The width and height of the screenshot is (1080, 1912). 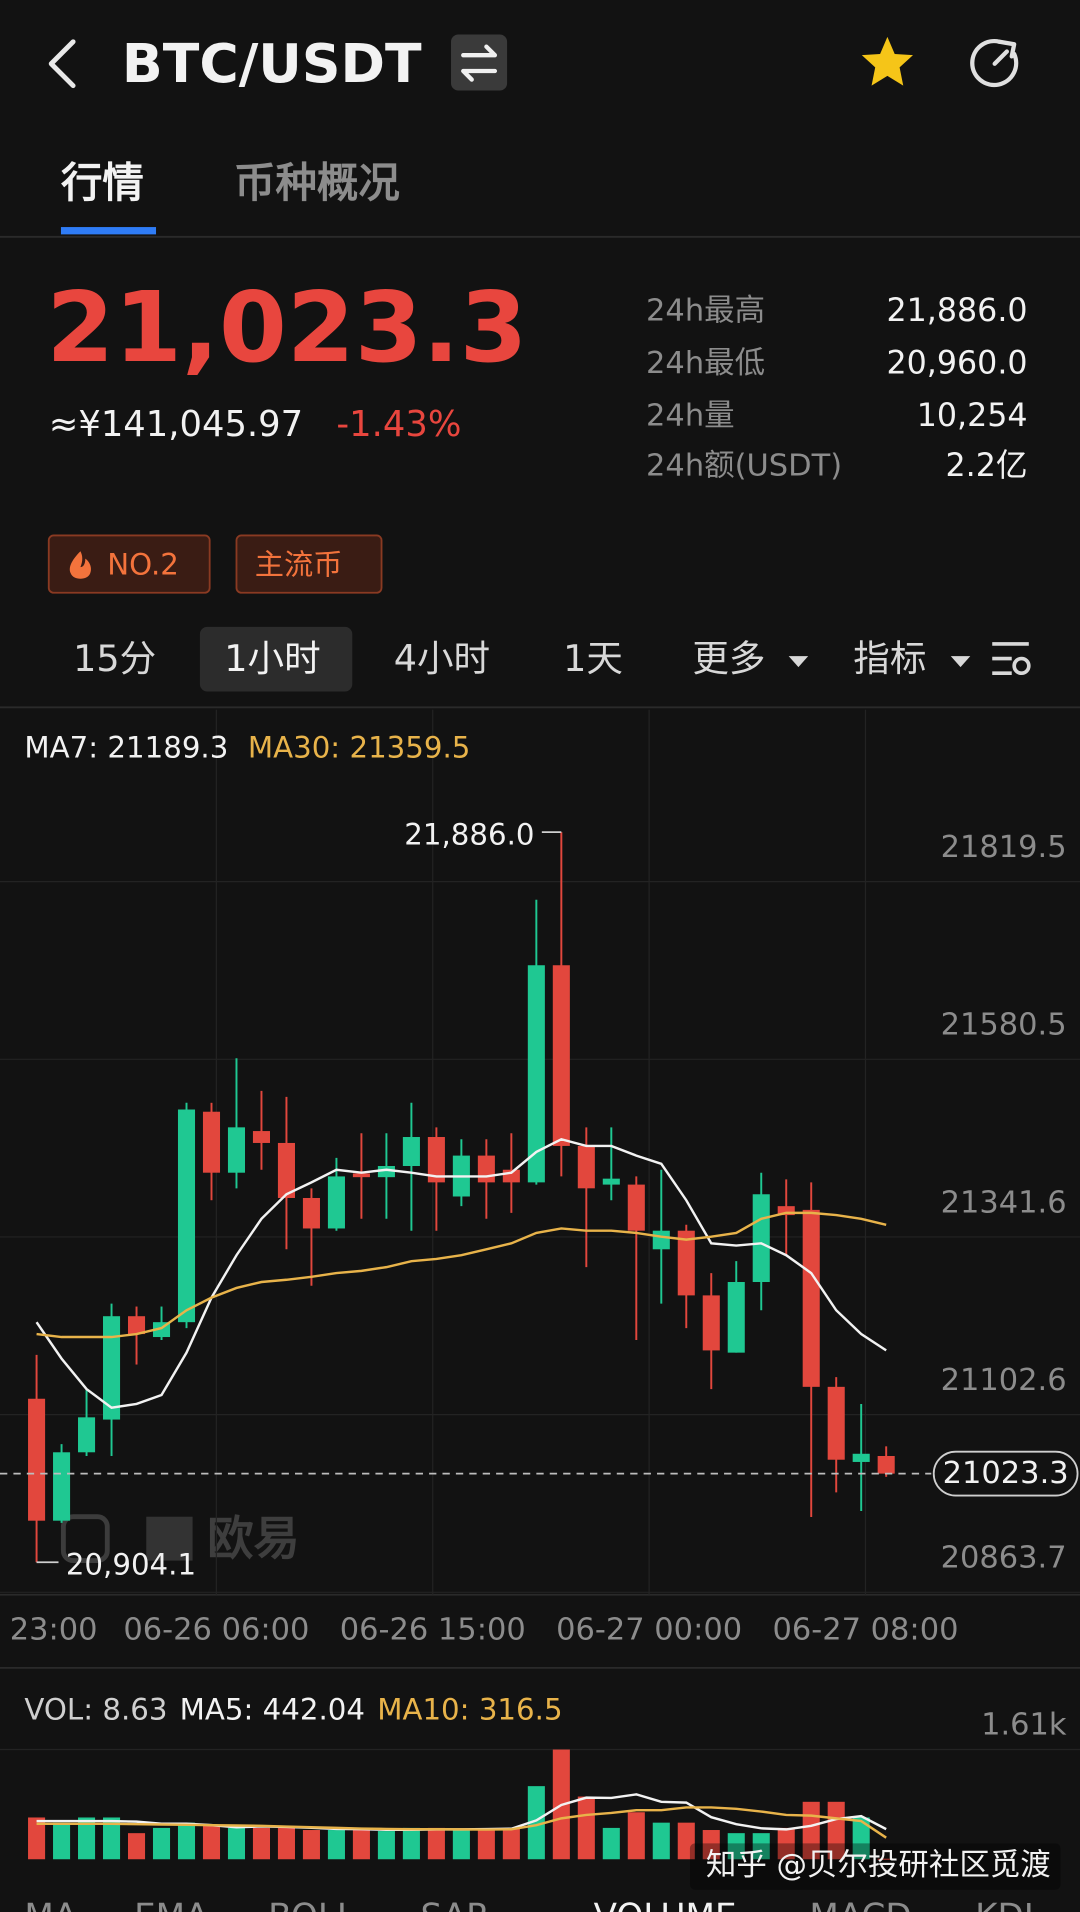 What do you see at coordinates (102, 183) in the screenshot?
I see `tab-active: 行情` at bounding box center [102, 183].